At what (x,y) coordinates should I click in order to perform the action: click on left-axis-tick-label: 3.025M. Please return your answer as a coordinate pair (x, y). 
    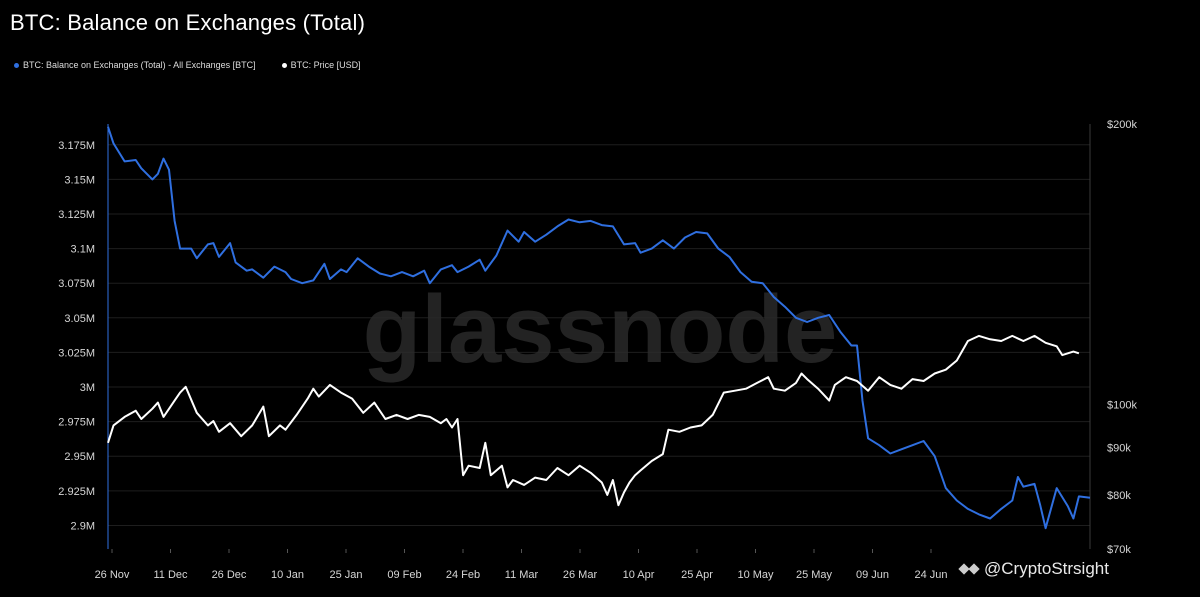
    Looking at the image, I should click on (76, 353).